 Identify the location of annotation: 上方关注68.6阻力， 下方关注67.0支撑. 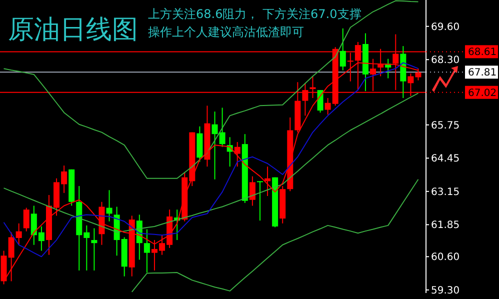
(255, 14).